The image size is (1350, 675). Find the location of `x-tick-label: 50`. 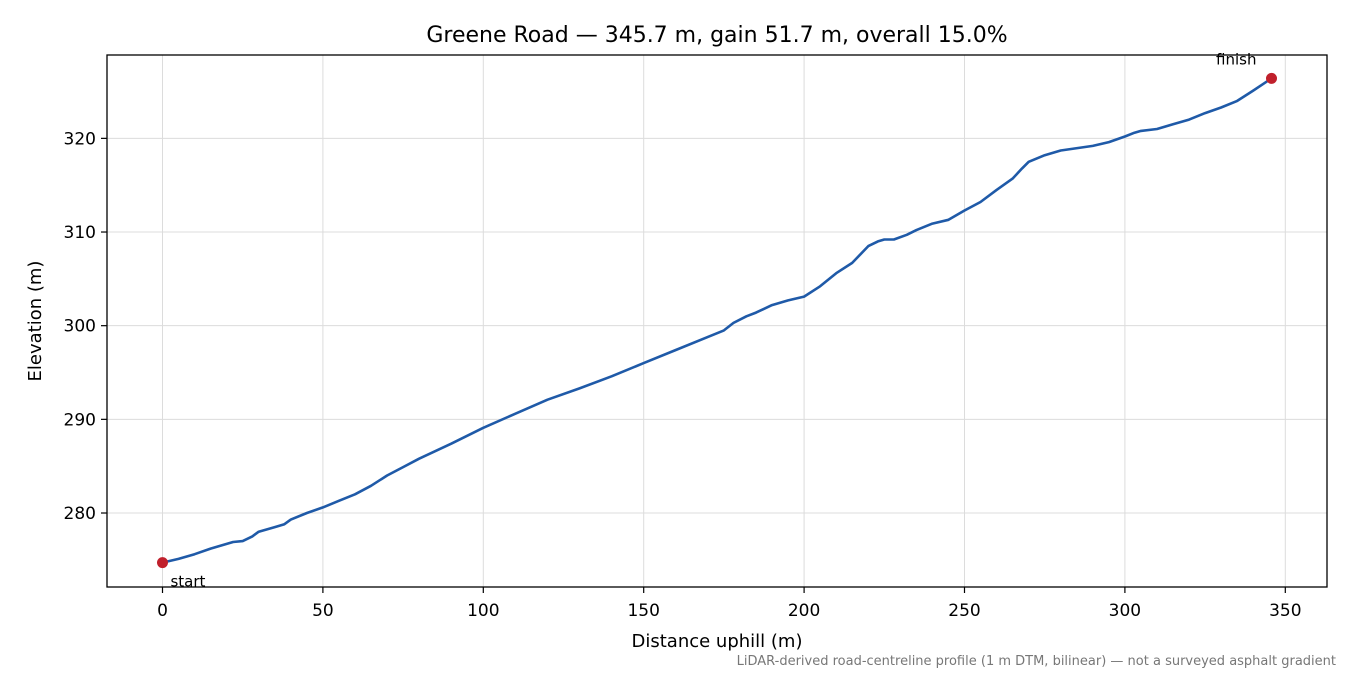

x-tick-label: 50 is located at coordinates (323, 611).